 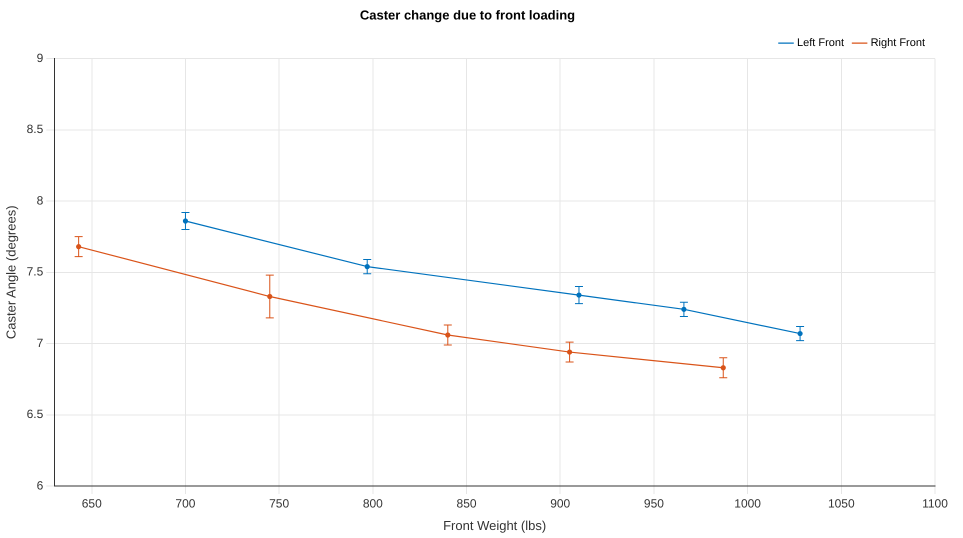 I want to click on x-tick-label: 1050, so click(x=841, y=503).